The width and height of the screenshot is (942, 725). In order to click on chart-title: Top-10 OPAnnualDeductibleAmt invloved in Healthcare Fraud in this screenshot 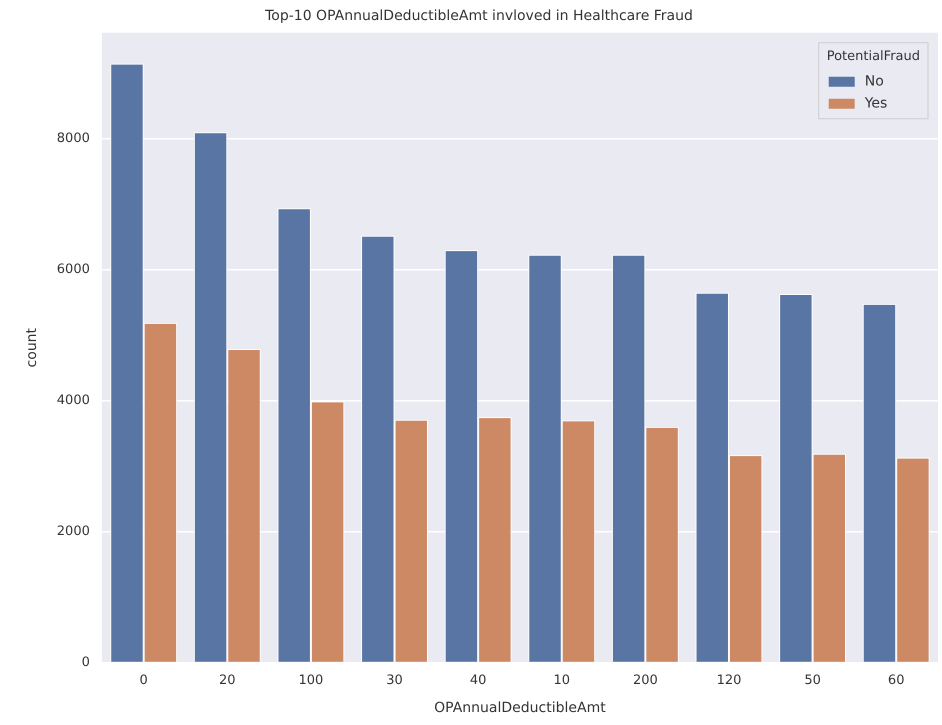, I will do `click(478, 16)`.